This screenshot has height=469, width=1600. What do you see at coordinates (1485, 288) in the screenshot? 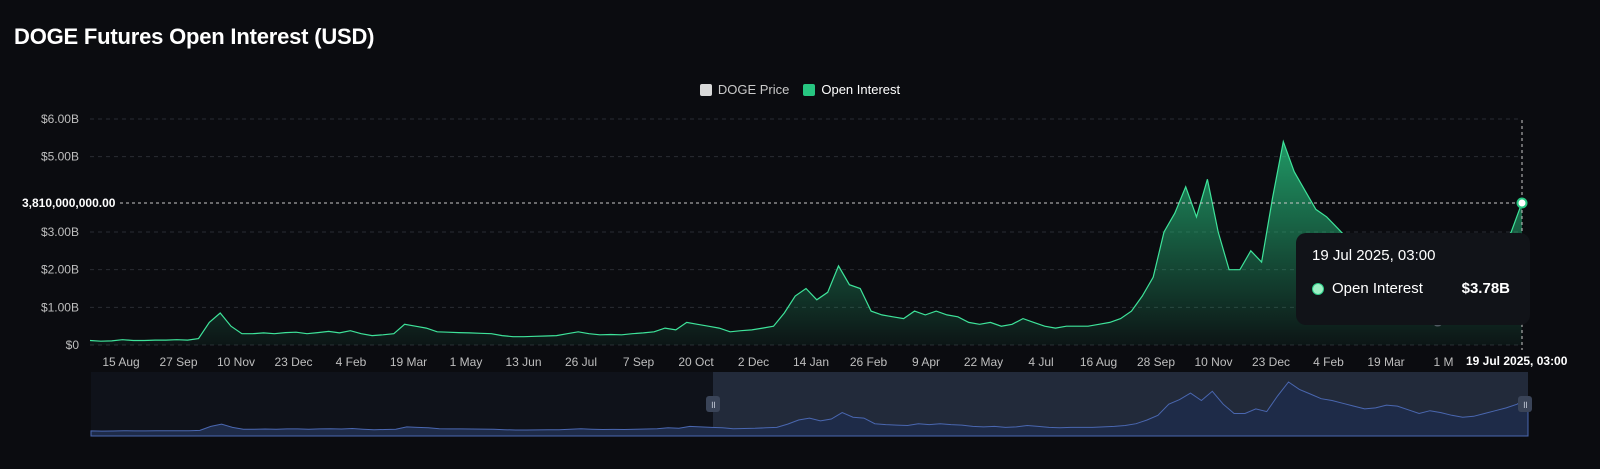
I see `tooltip-value: $3.78B` at bounding box center [1485, 288].